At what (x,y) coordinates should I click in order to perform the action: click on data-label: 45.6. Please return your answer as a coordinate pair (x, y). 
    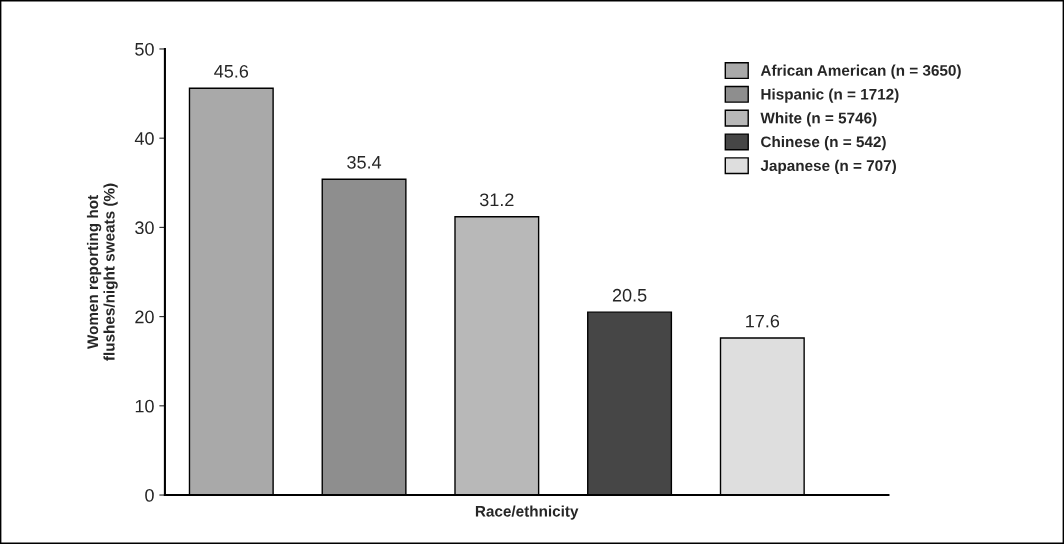
    Looking at the image, I should click on (231, 71).